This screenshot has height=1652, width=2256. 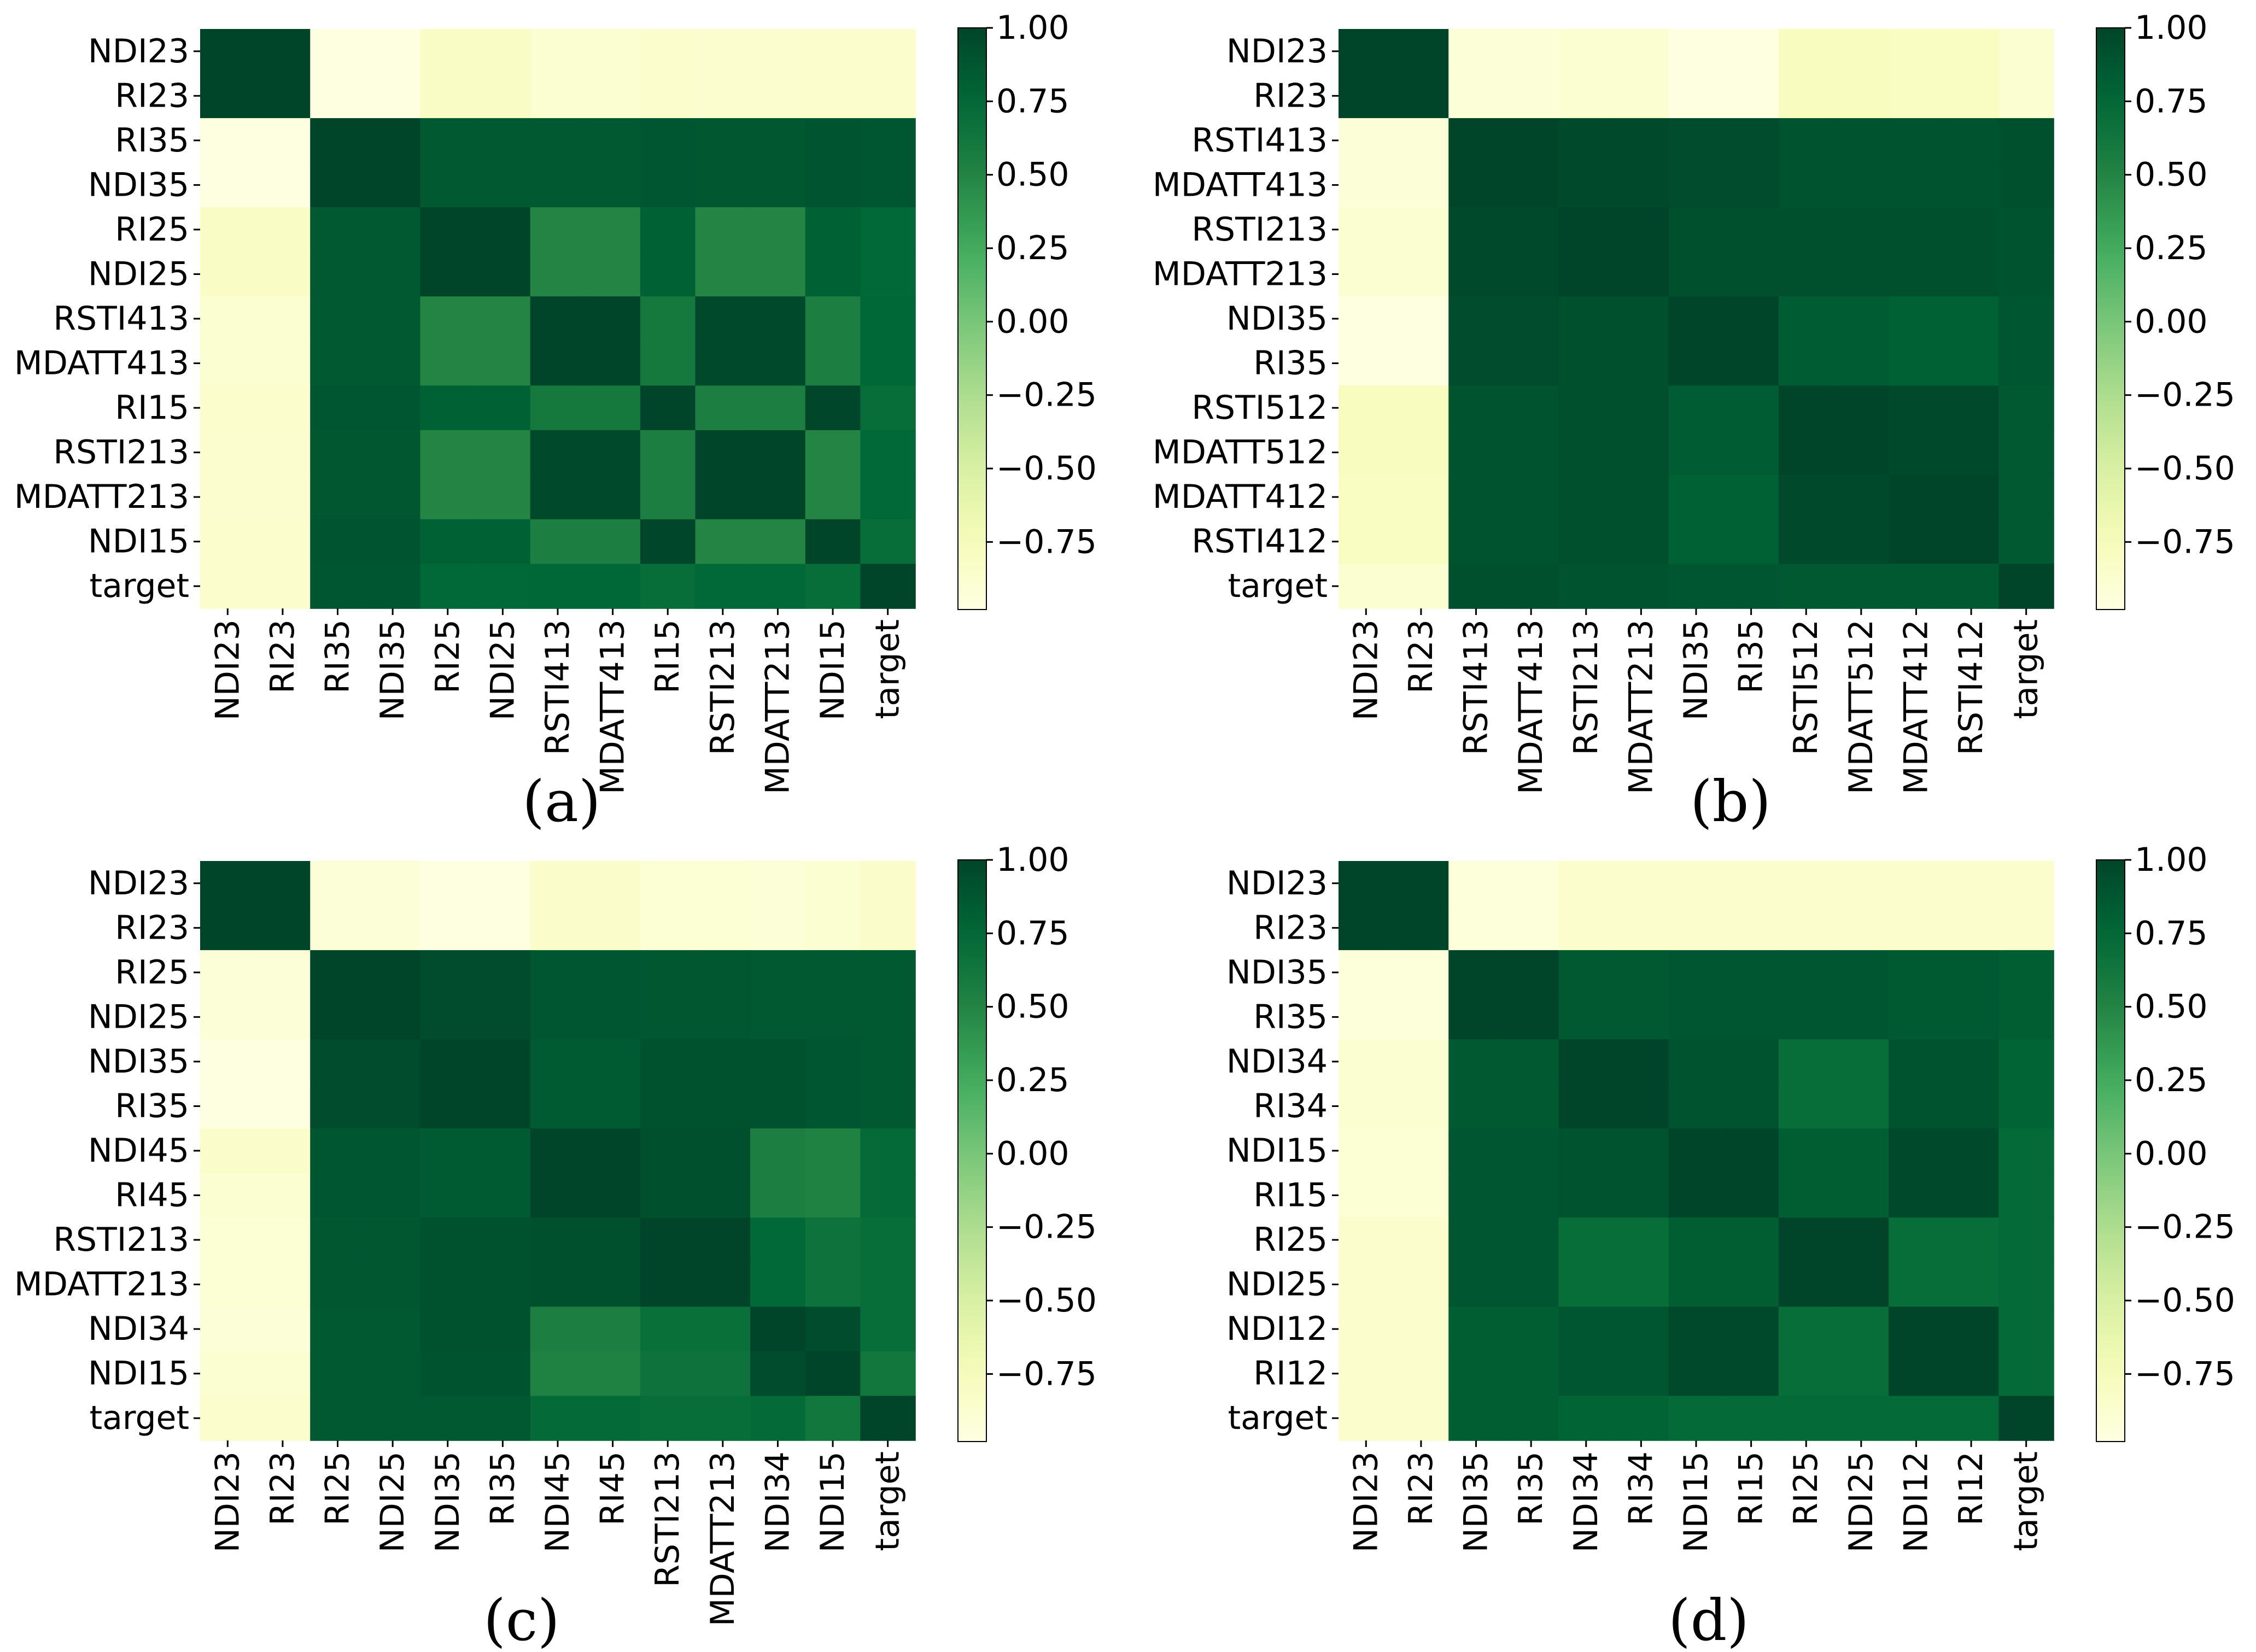 I want to click on x-tick-label: RI35, so click(x=1751, y=657).